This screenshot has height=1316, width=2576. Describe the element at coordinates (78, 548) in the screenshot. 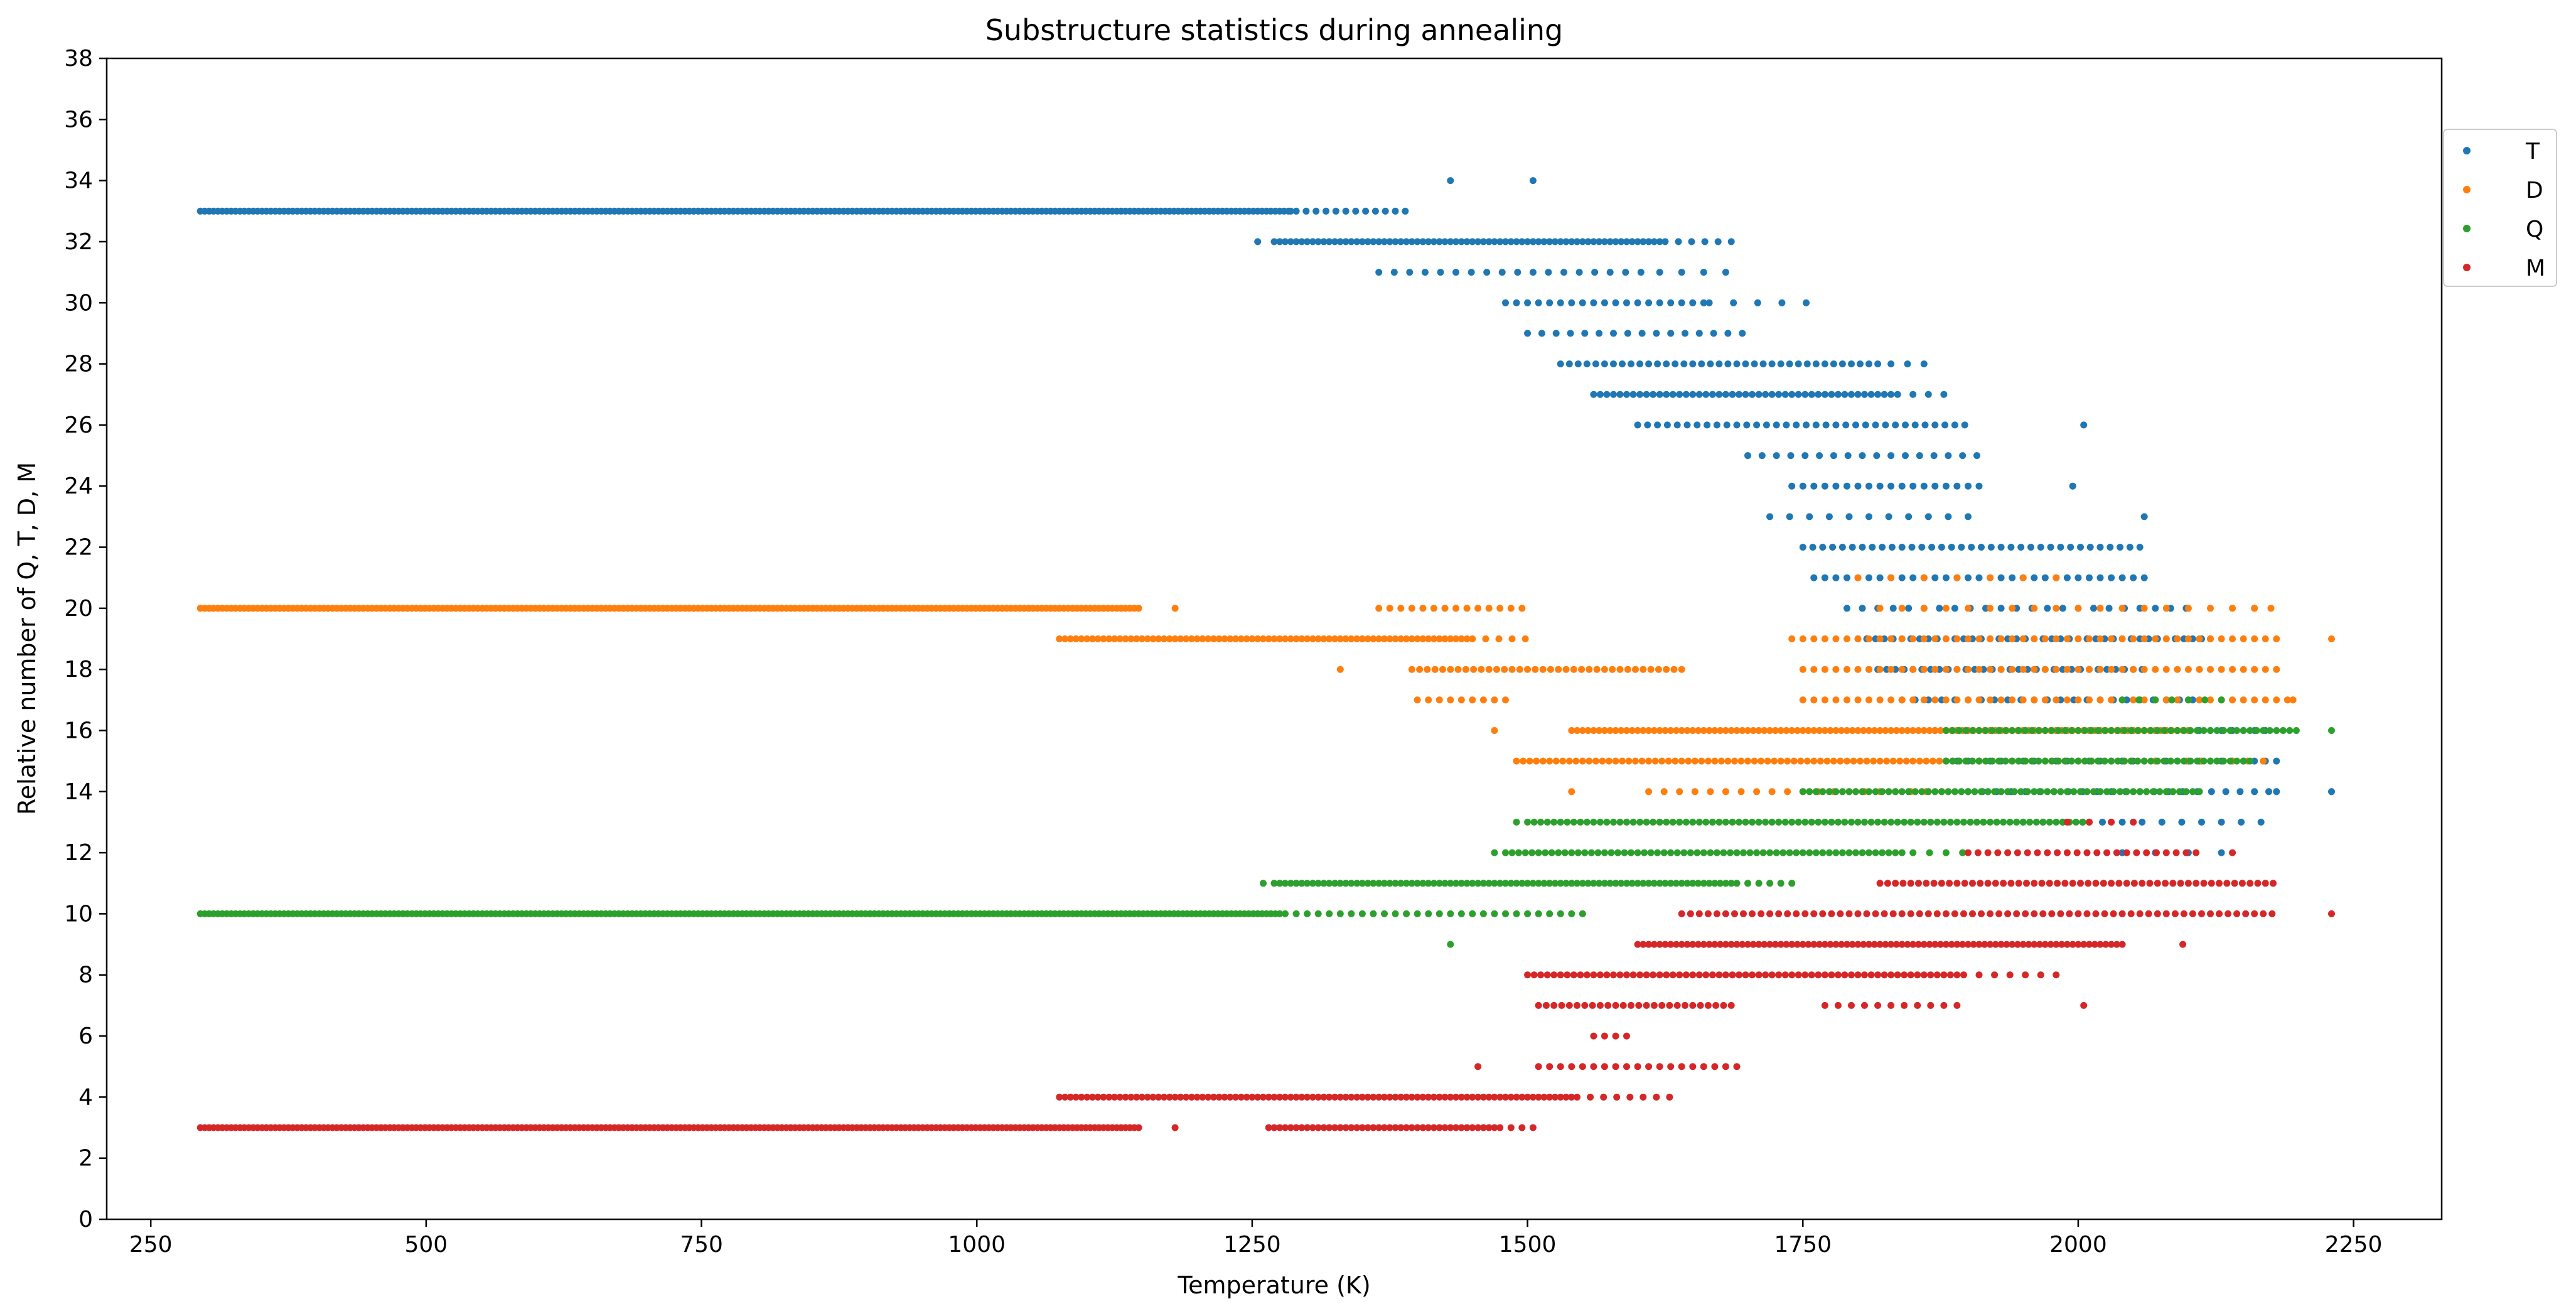

I see `y-tick-label: 22` at that location.